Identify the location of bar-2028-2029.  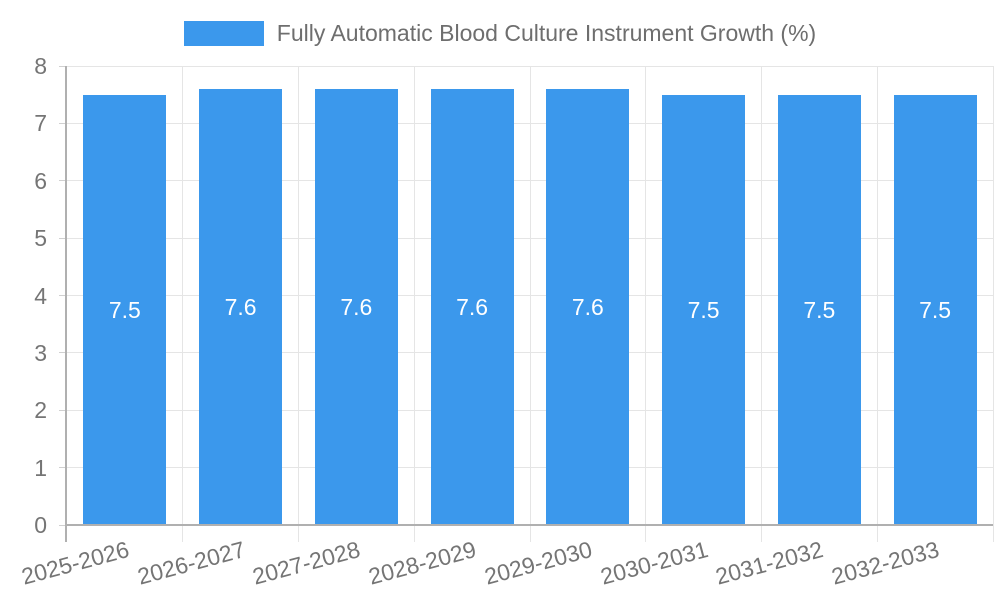
(472, 306).